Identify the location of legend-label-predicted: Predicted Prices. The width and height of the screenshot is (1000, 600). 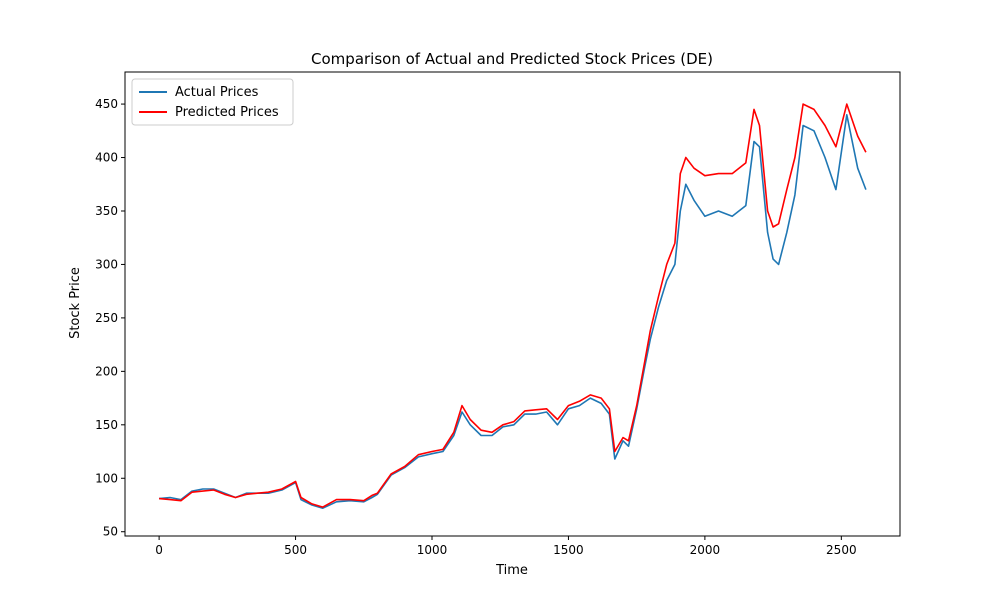
(227, 112).